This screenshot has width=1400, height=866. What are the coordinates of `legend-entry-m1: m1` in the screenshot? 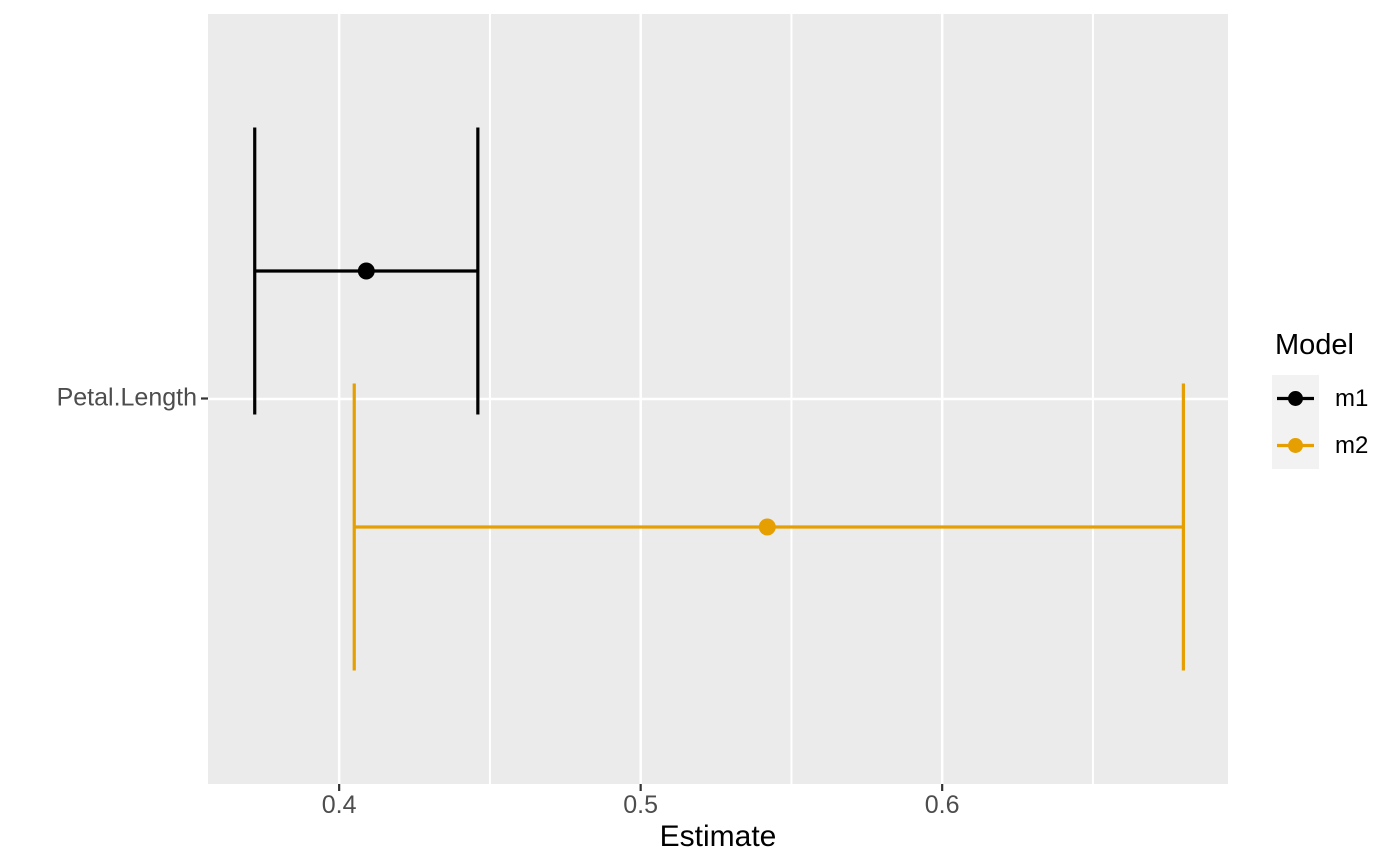 It's located at (1332, 398).